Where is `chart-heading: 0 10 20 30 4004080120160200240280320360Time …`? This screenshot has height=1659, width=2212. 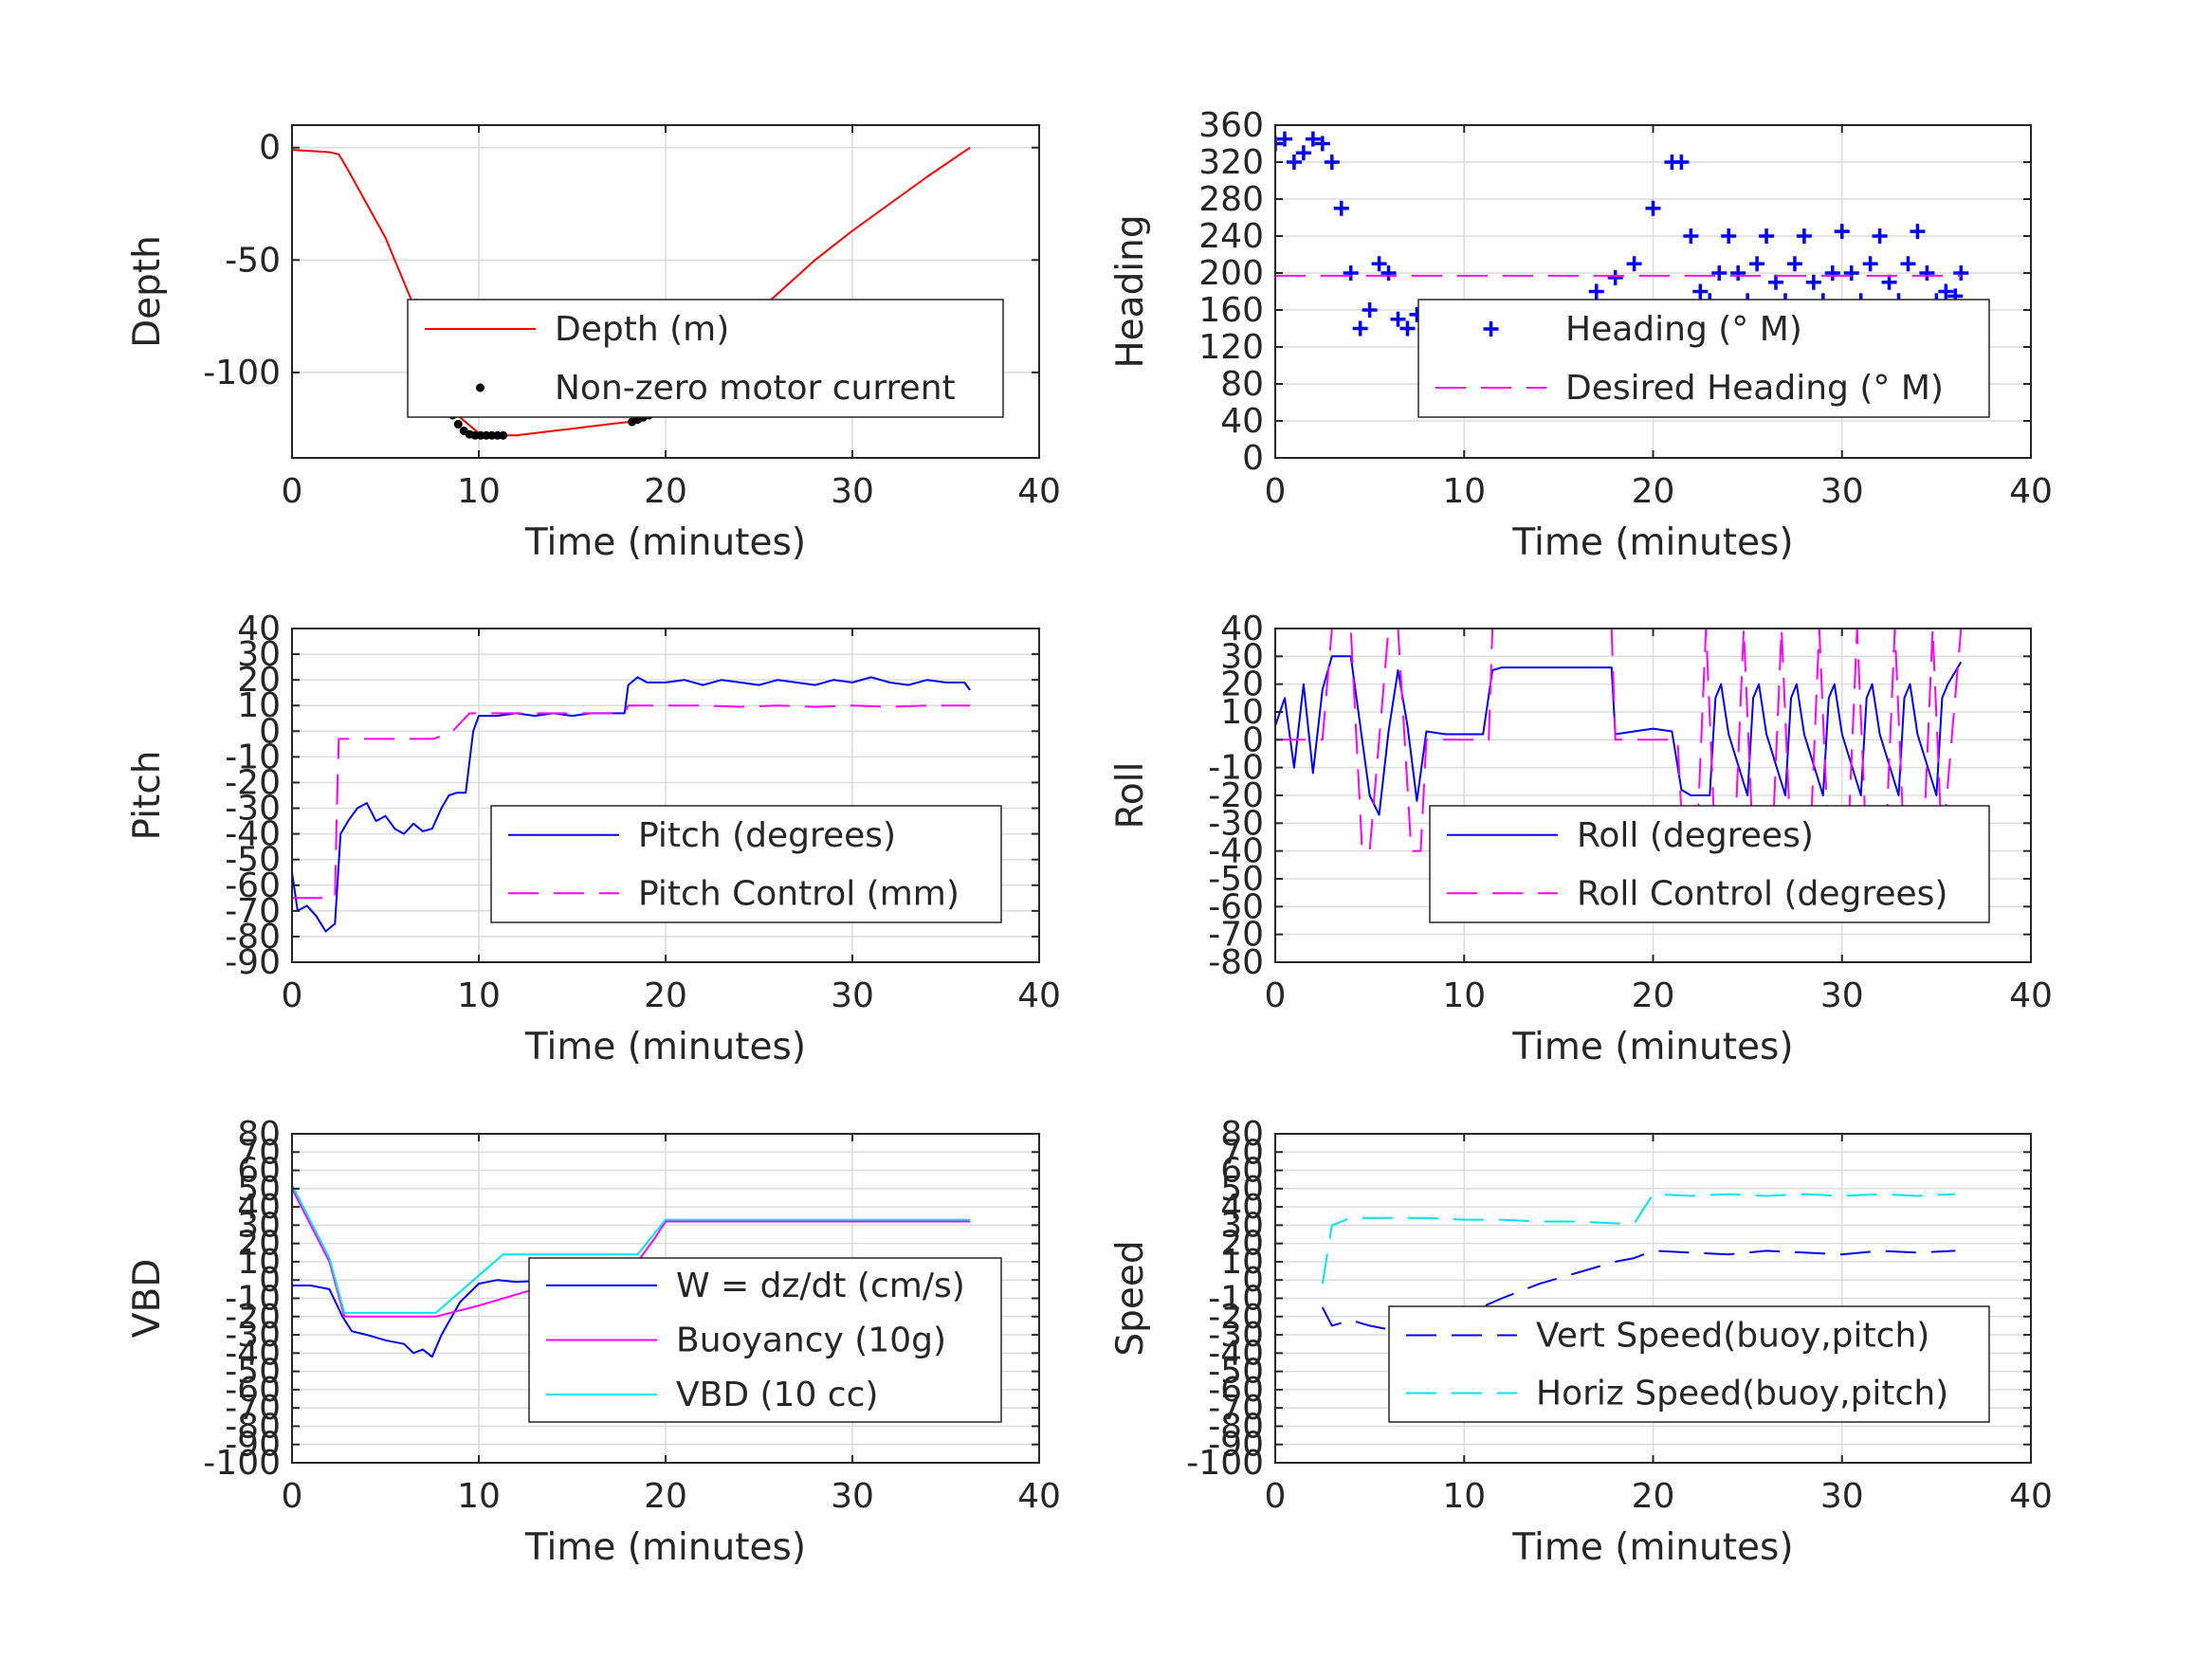
chart-heading: 0 10 20 30 4004080120160200240280320360Time … is located at coordinates (1581, 335).